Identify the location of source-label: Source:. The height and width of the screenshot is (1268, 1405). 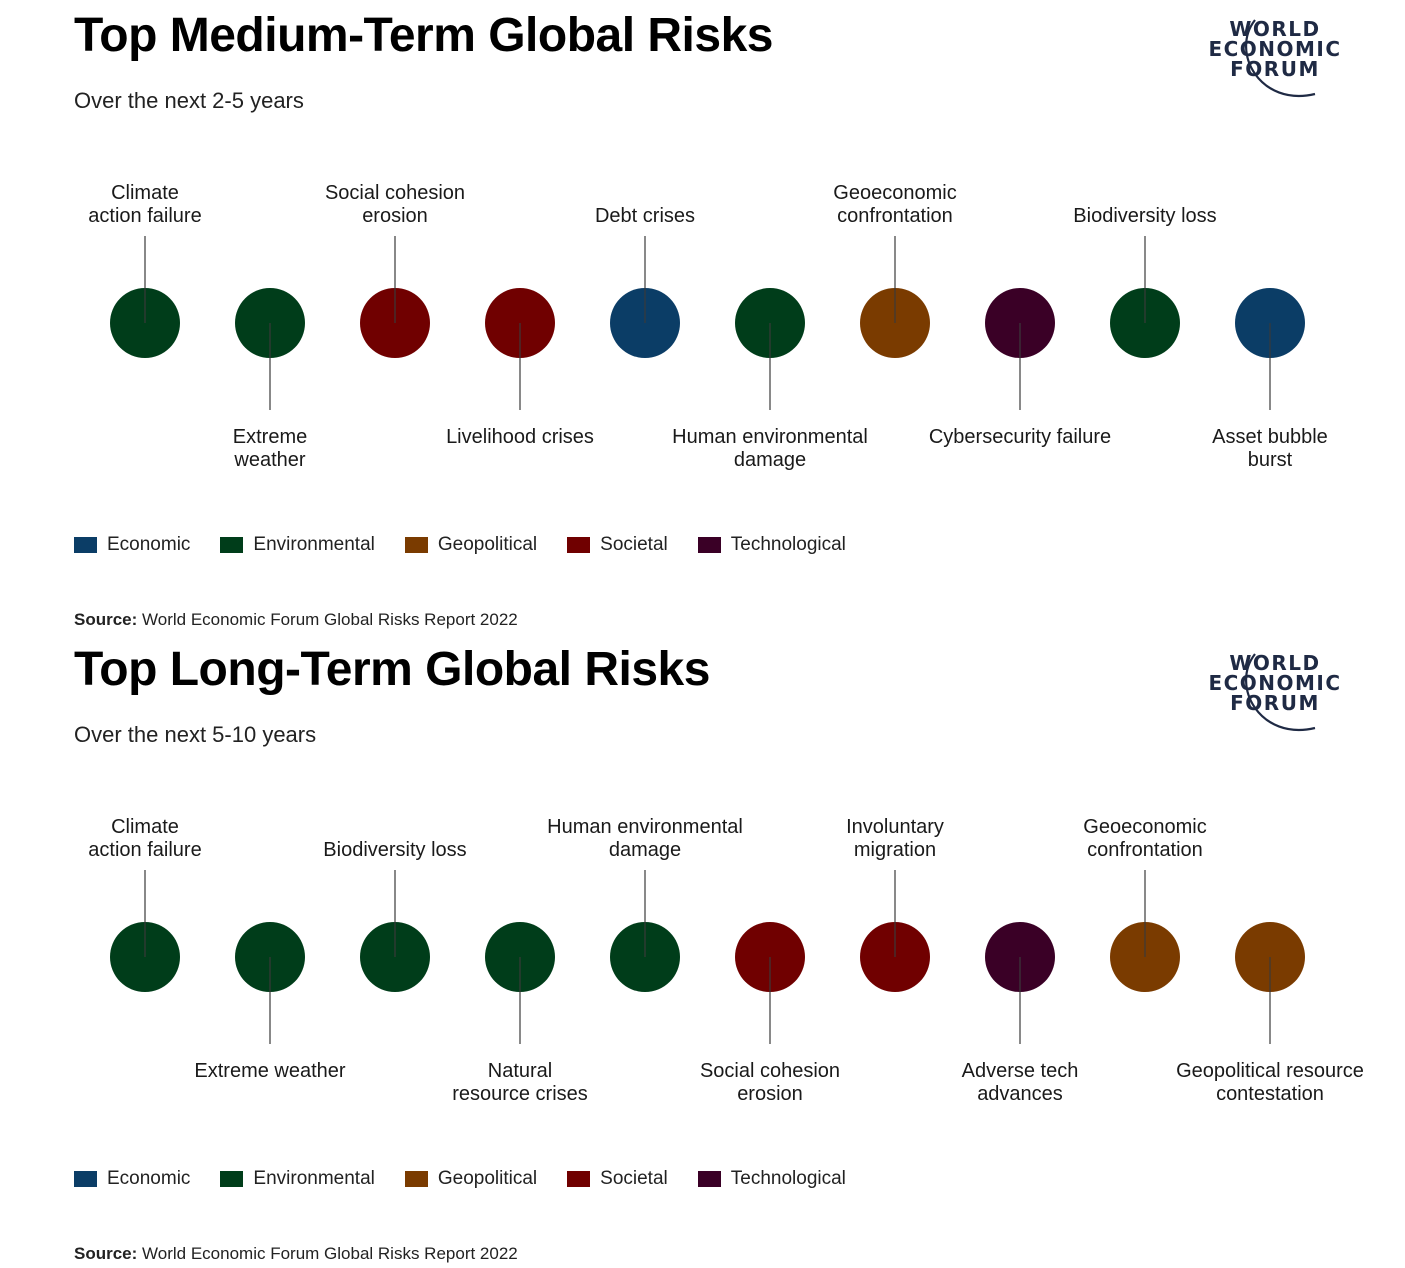
(106, 1253).